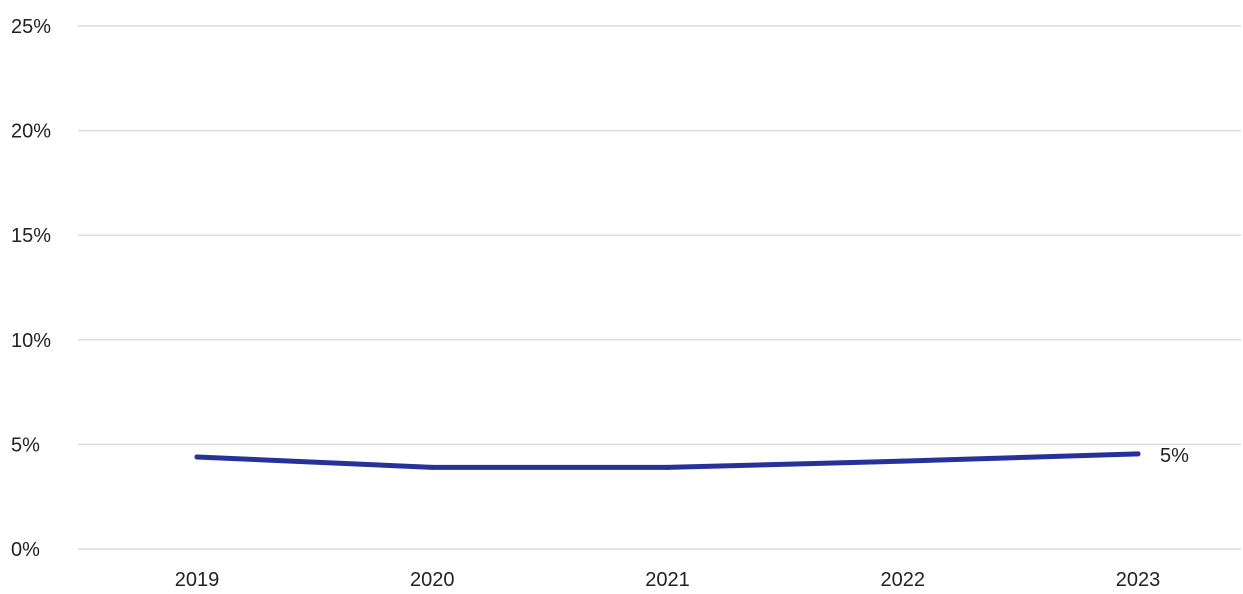  Describe the element at coordinates (31, 236) in the screenshot. I see `y-tick-label: 15%` at that location.